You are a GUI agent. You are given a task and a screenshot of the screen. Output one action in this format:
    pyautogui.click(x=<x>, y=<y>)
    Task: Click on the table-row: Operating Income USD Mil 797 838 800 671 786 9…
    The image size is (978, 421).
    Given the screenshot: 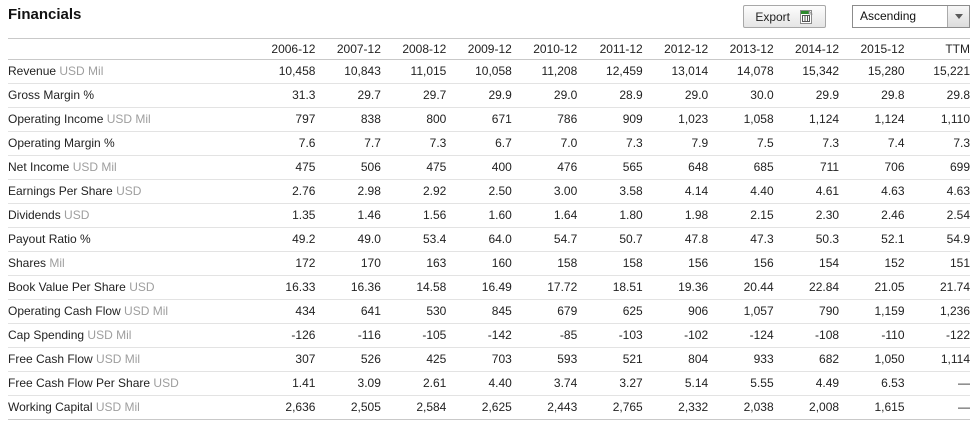 What is the action you would take?
    pyautogui.click(x=489, y=119)
    